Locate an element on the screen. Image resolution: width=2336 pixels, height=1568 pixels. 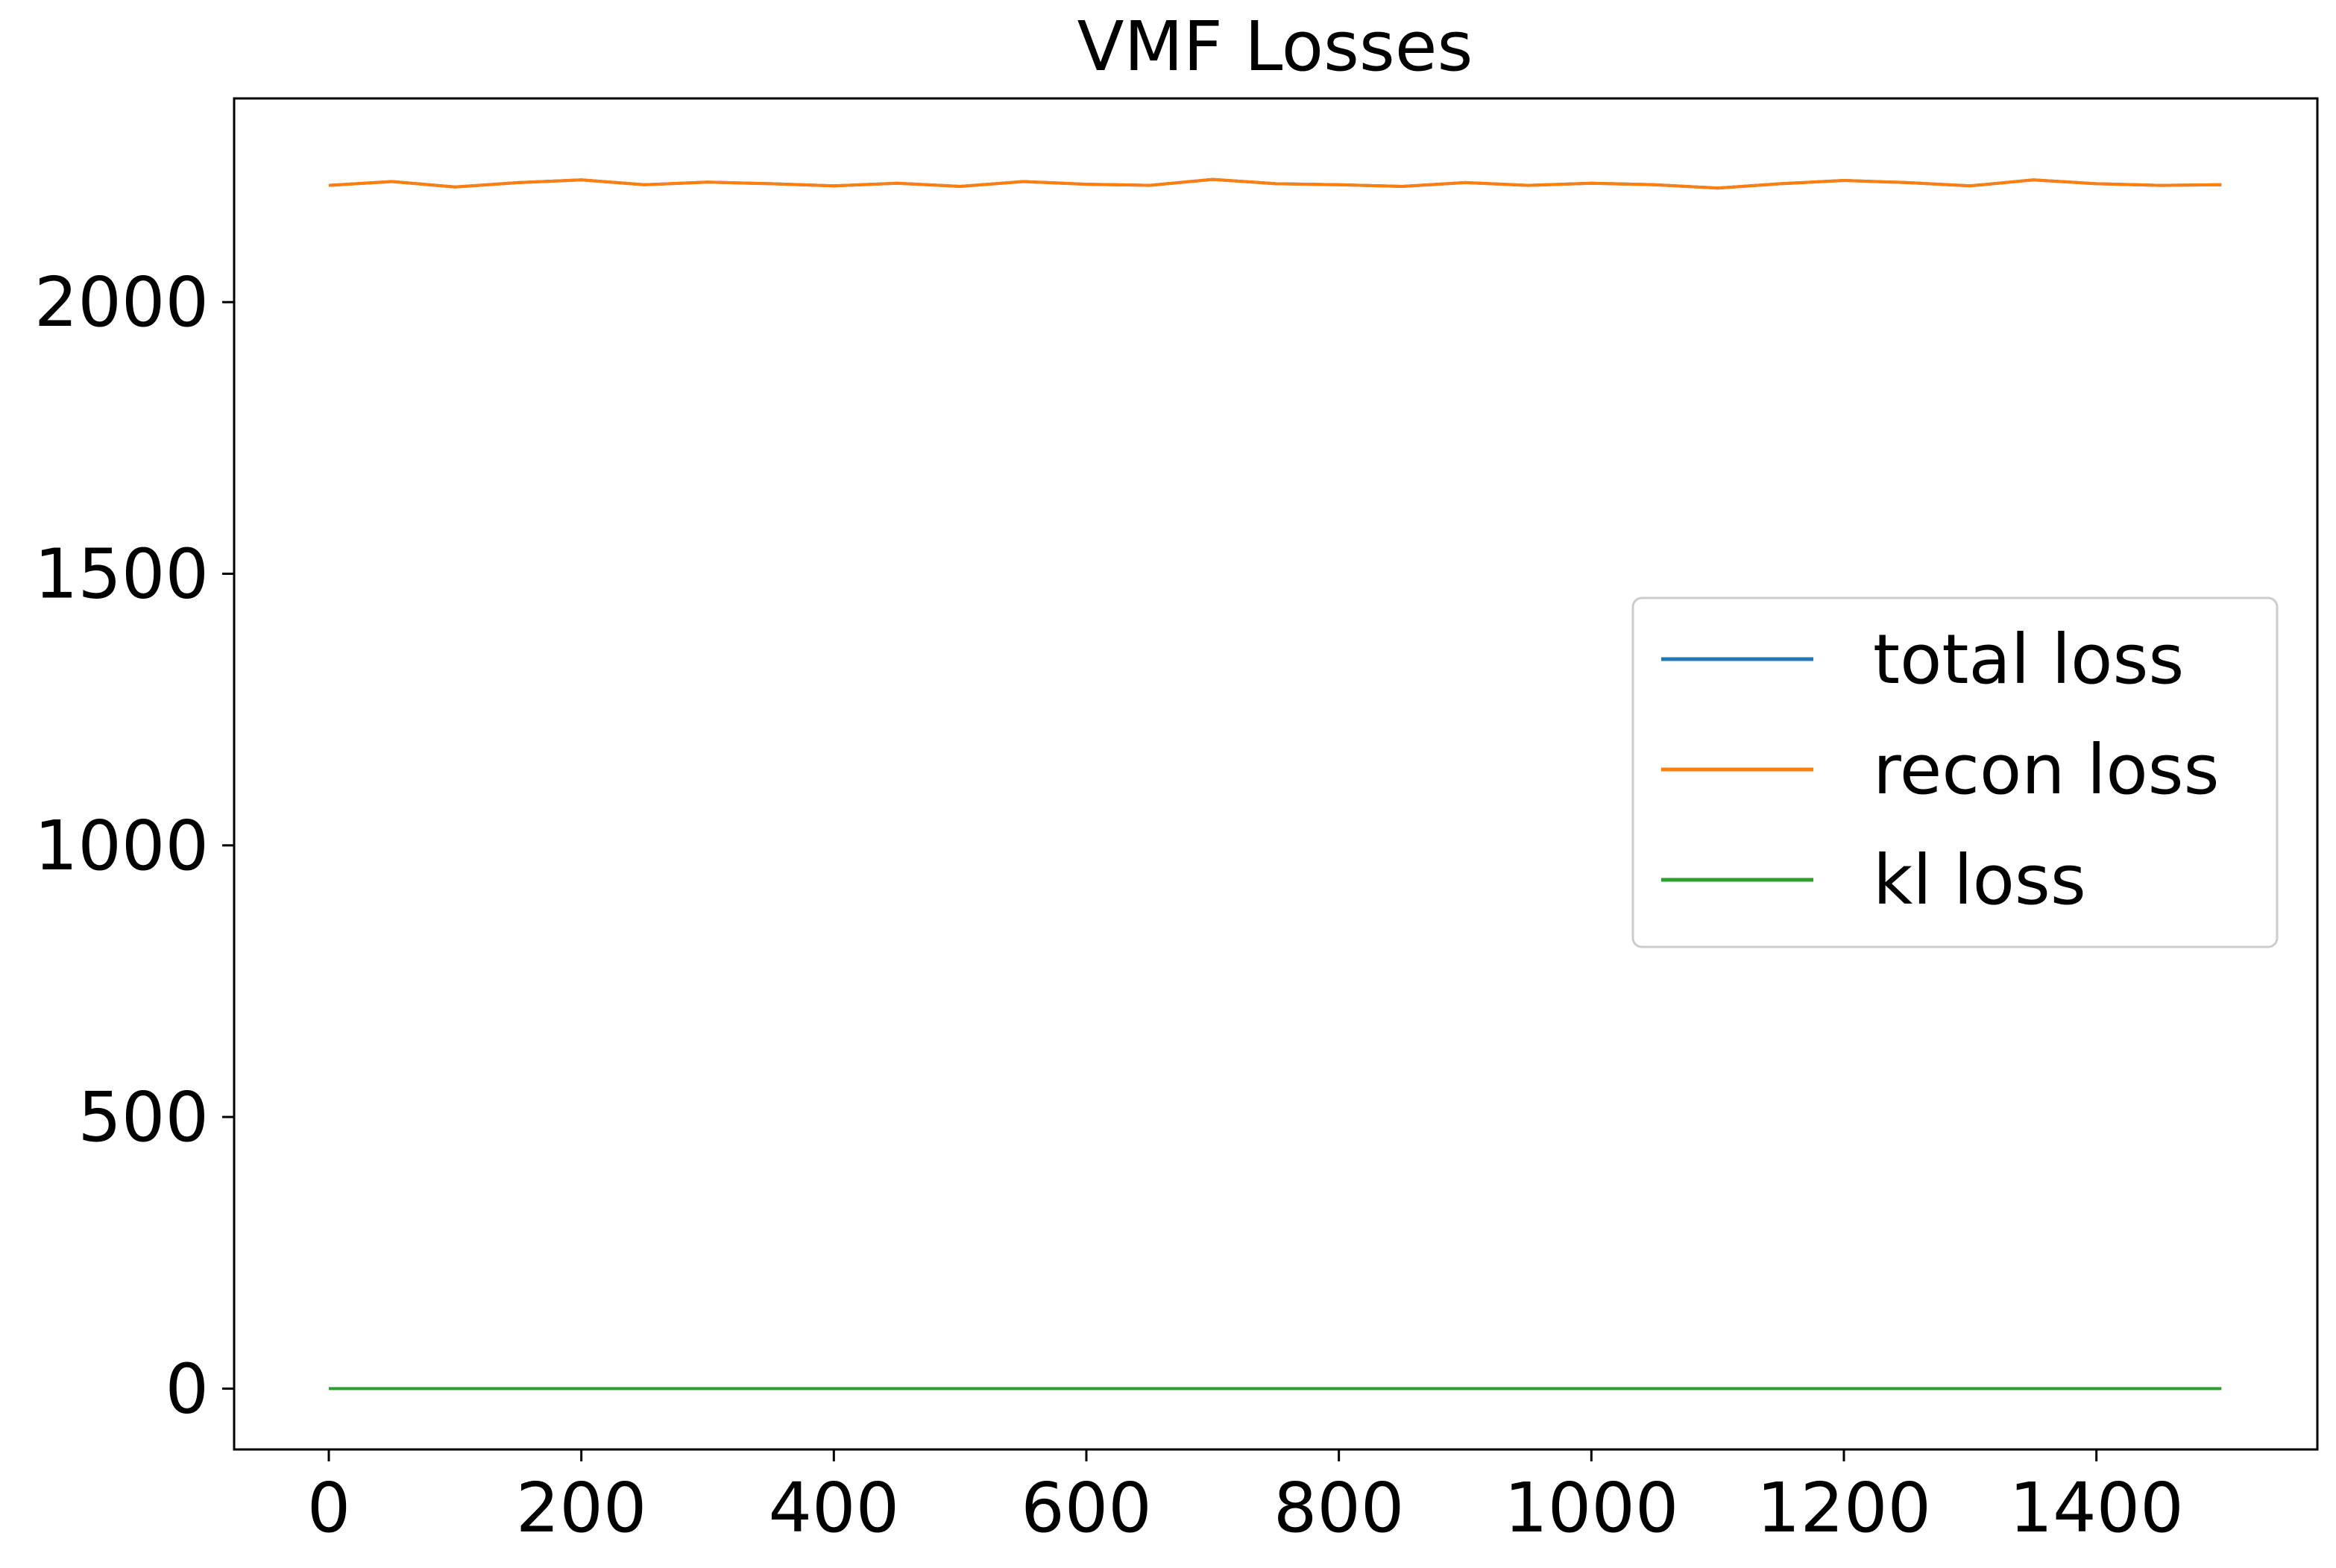
y-axis: 0 500 1000 1500 2000 is located at coordinates (134, 845).